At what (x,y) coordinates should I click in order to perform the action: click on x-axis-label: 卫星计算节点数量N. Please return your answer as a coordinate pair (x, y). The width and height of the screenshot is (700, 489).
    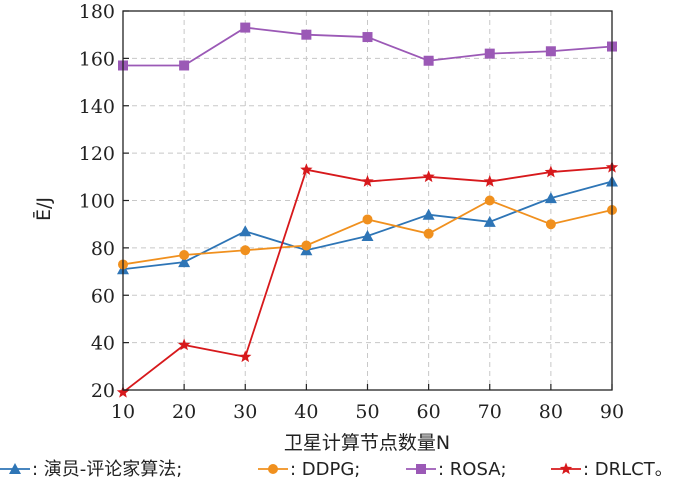
    Looking at the image, I should click on (367, 443).